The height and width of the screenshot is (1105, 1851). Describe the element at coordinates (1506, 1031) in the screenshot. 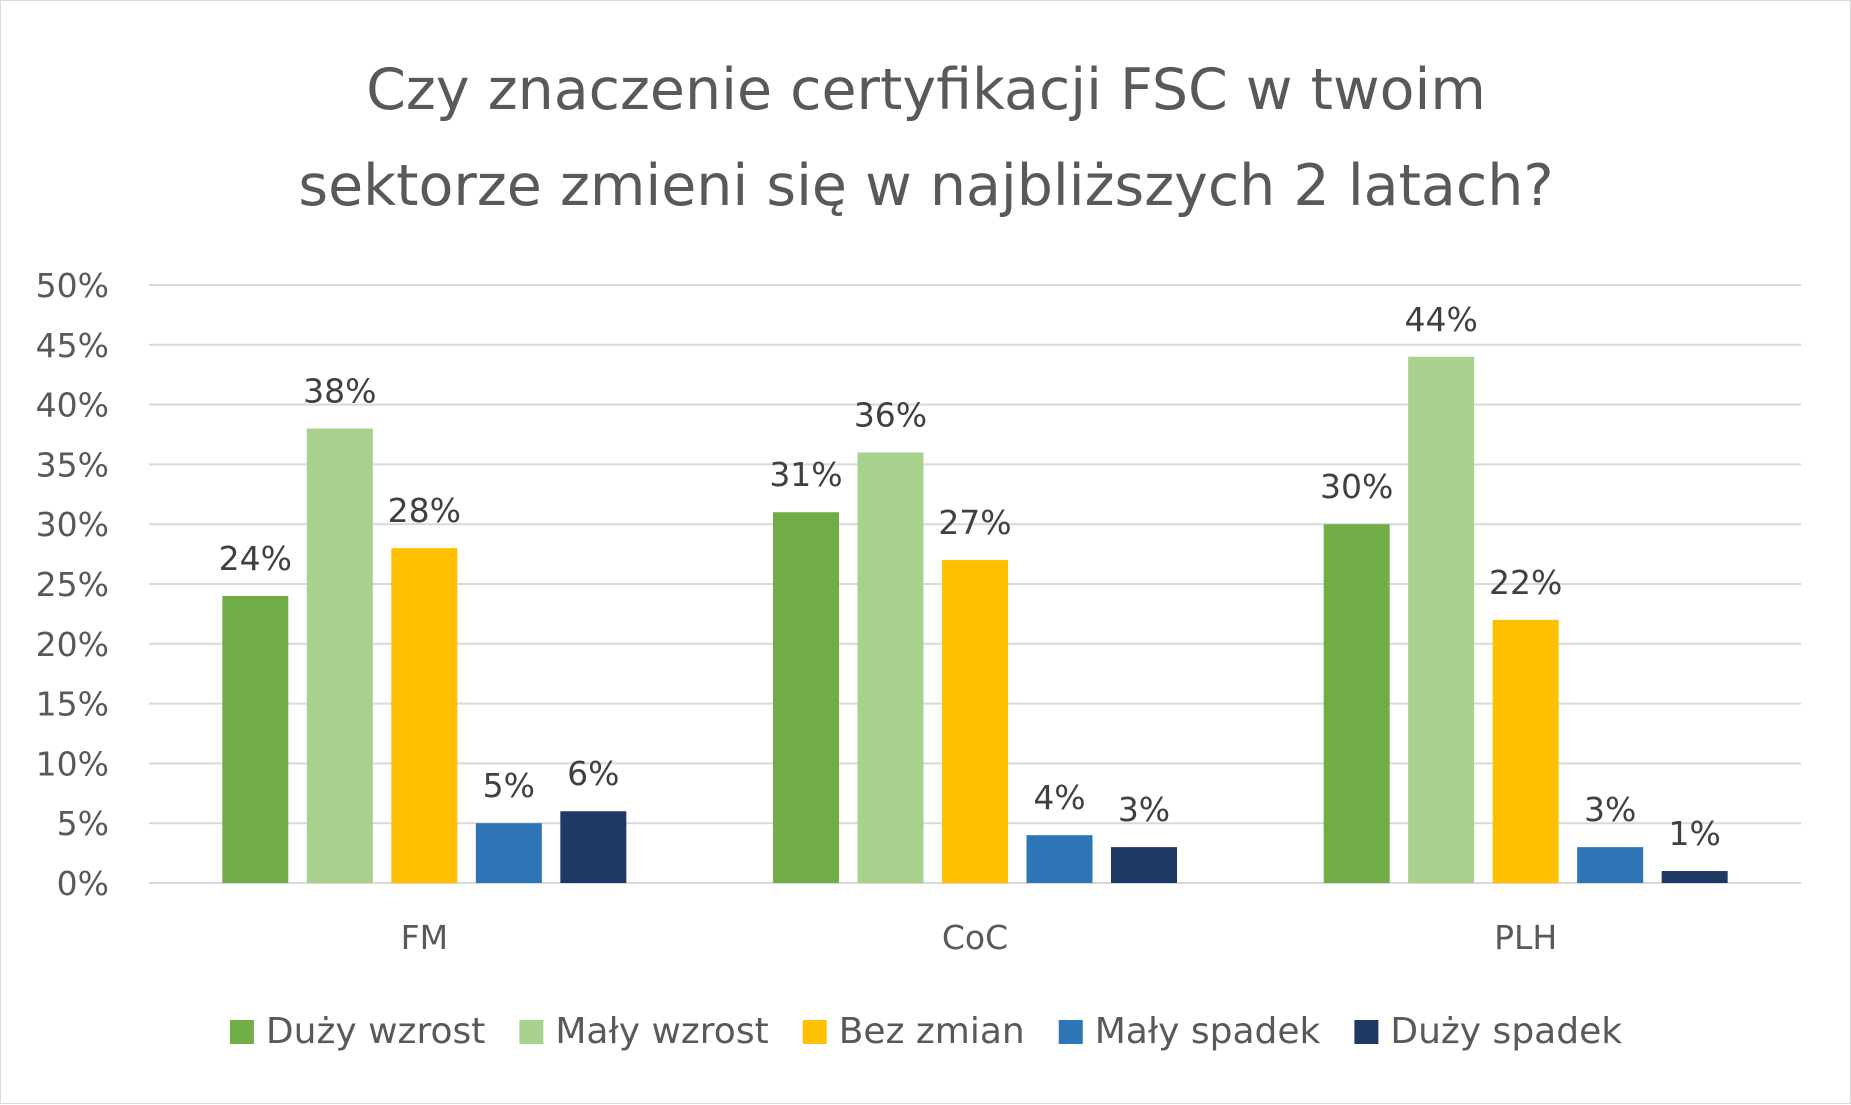

I see `legend-label: Duży spadek` at that location.